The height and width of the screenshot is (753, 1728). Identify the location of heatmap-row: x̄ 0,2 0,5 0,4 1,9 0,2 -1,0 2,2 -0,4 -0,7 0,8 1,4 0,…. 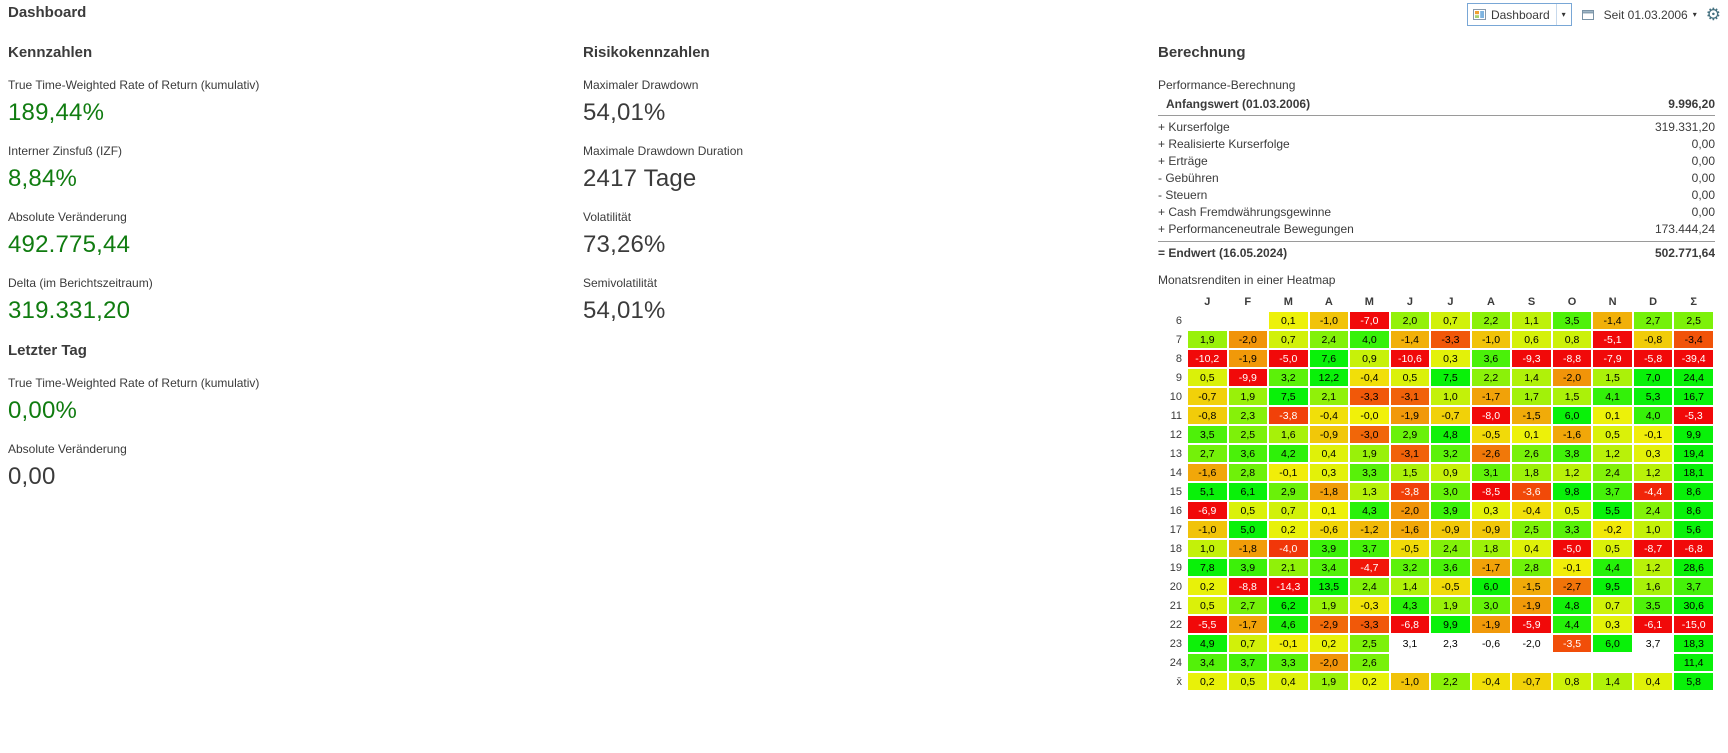
(1436, 681).